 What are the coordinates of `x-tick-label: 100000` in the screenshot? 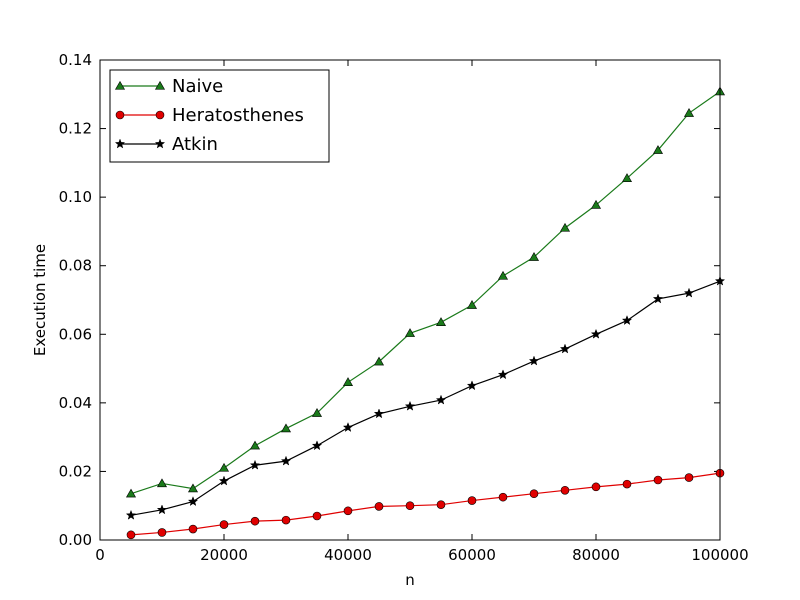 It's located at (719, 555).